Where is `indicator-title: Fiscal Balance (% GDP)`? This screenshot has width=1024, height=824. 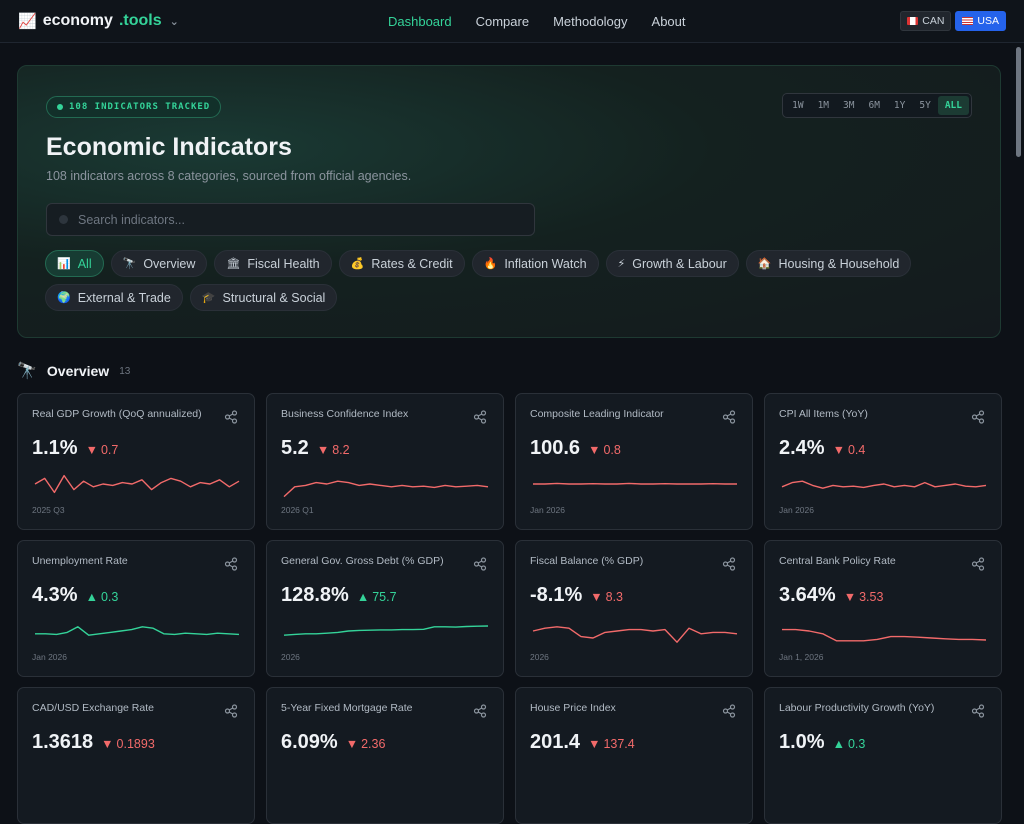
indicator-title: Fiscal Balance (% GDP) is located at coordinates (634, 561).